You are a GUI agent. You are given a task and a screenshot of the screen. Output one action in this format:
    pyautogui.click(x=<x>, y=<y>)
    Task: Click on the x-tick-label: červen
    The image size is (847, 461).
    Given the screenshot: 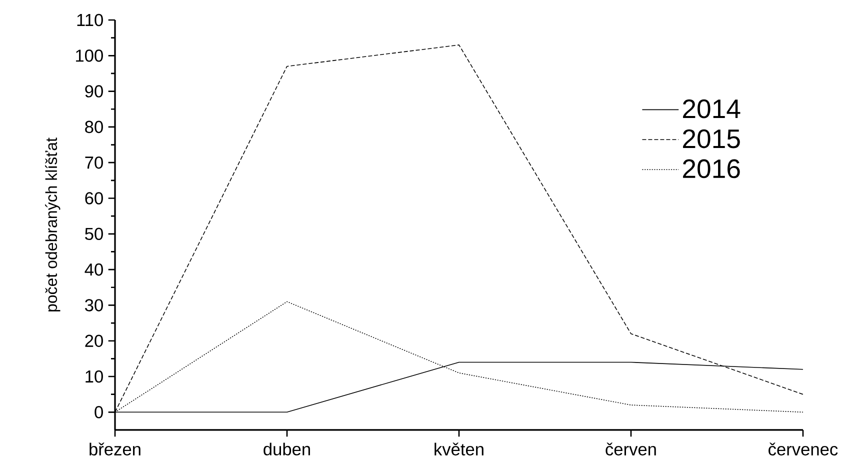 What is the action you would take?
    pyautogui.click(x=631, y=449)
    